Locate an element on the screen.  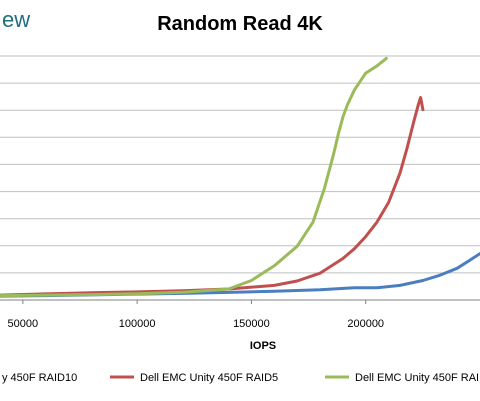
legend-label: Dell EMC Unity 450F RAI is located at coordinates (417, 378).